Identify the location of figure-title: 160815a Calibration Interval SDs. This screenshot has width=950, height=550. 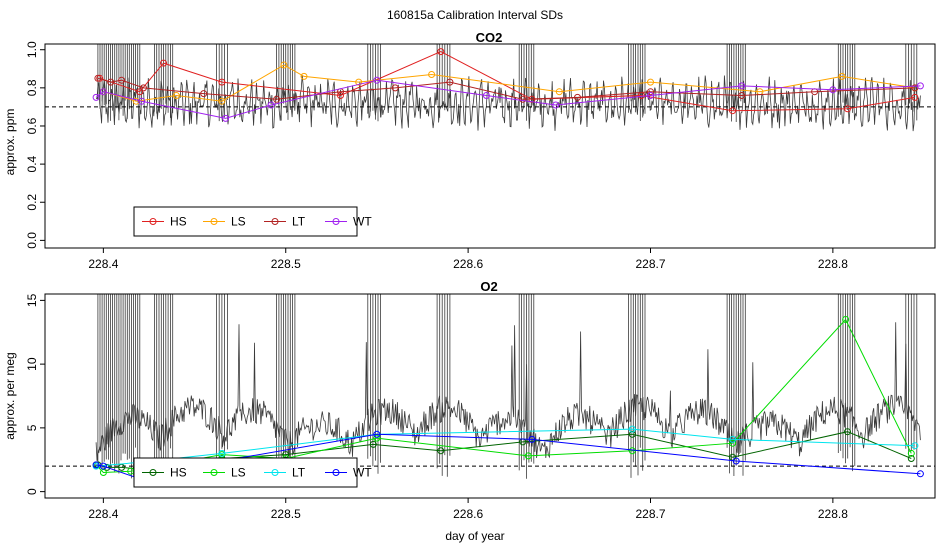
(475, 15).